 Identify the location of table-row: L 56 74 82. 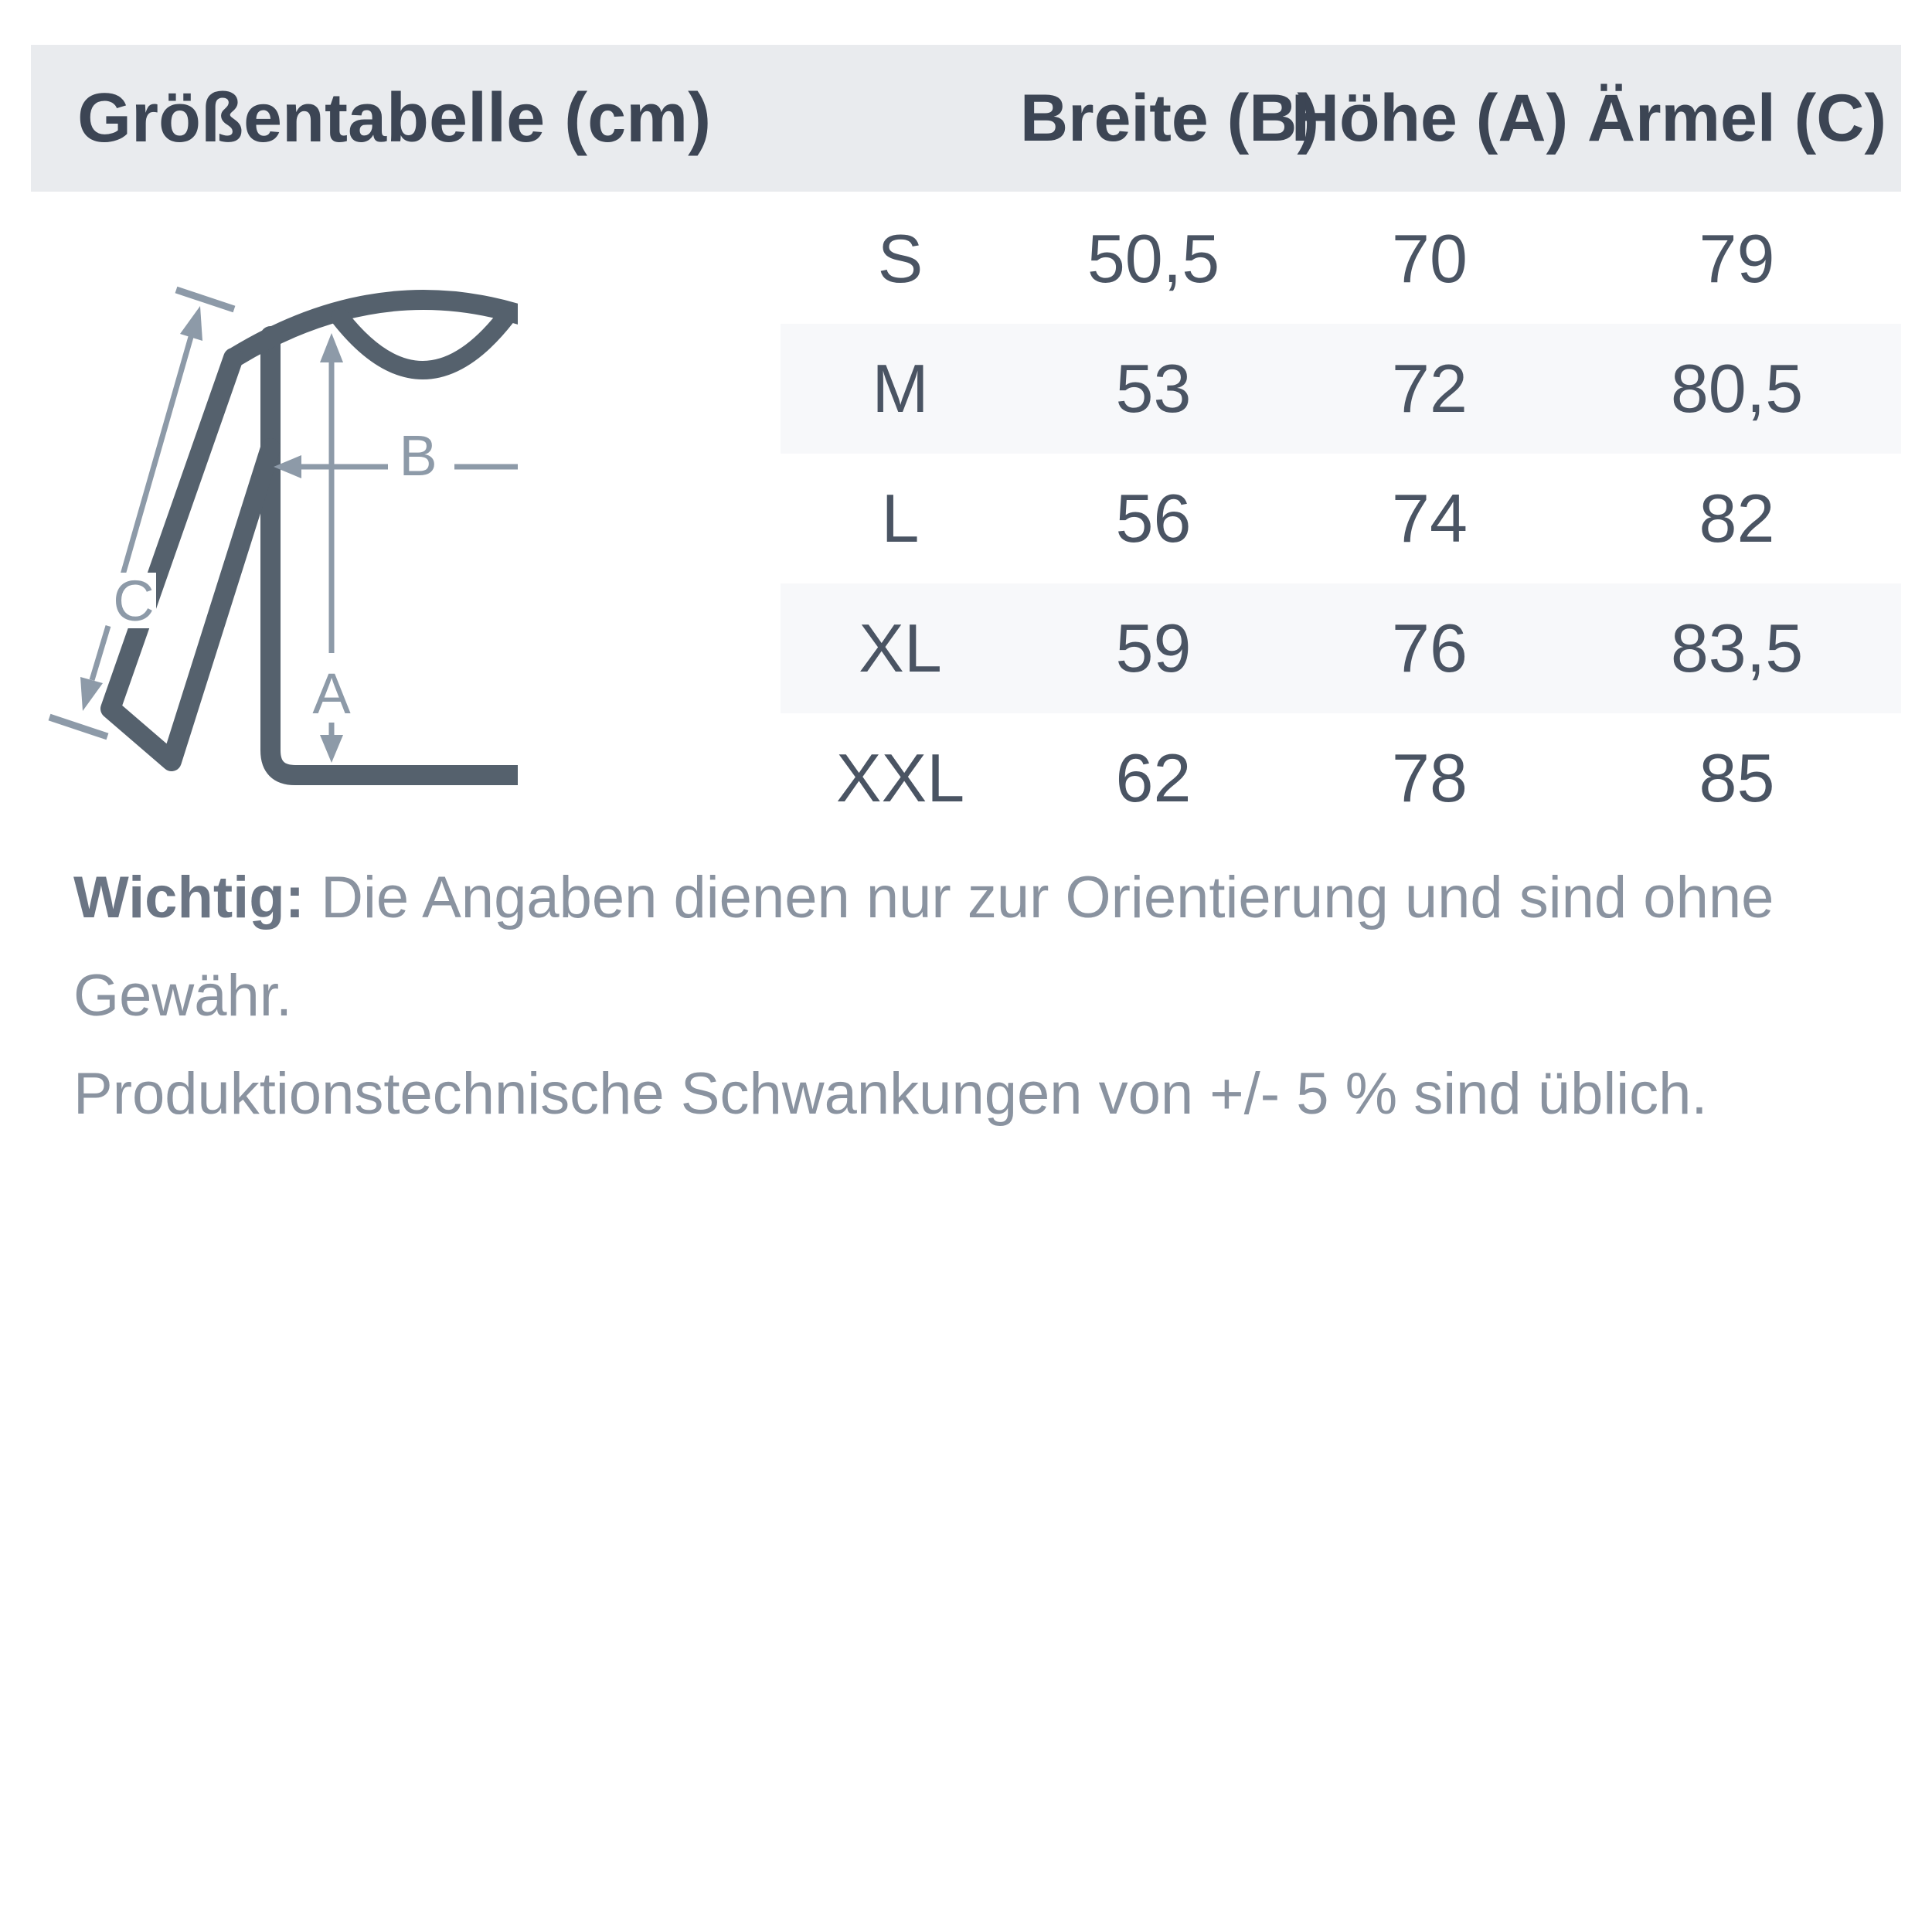
(1341, 518).